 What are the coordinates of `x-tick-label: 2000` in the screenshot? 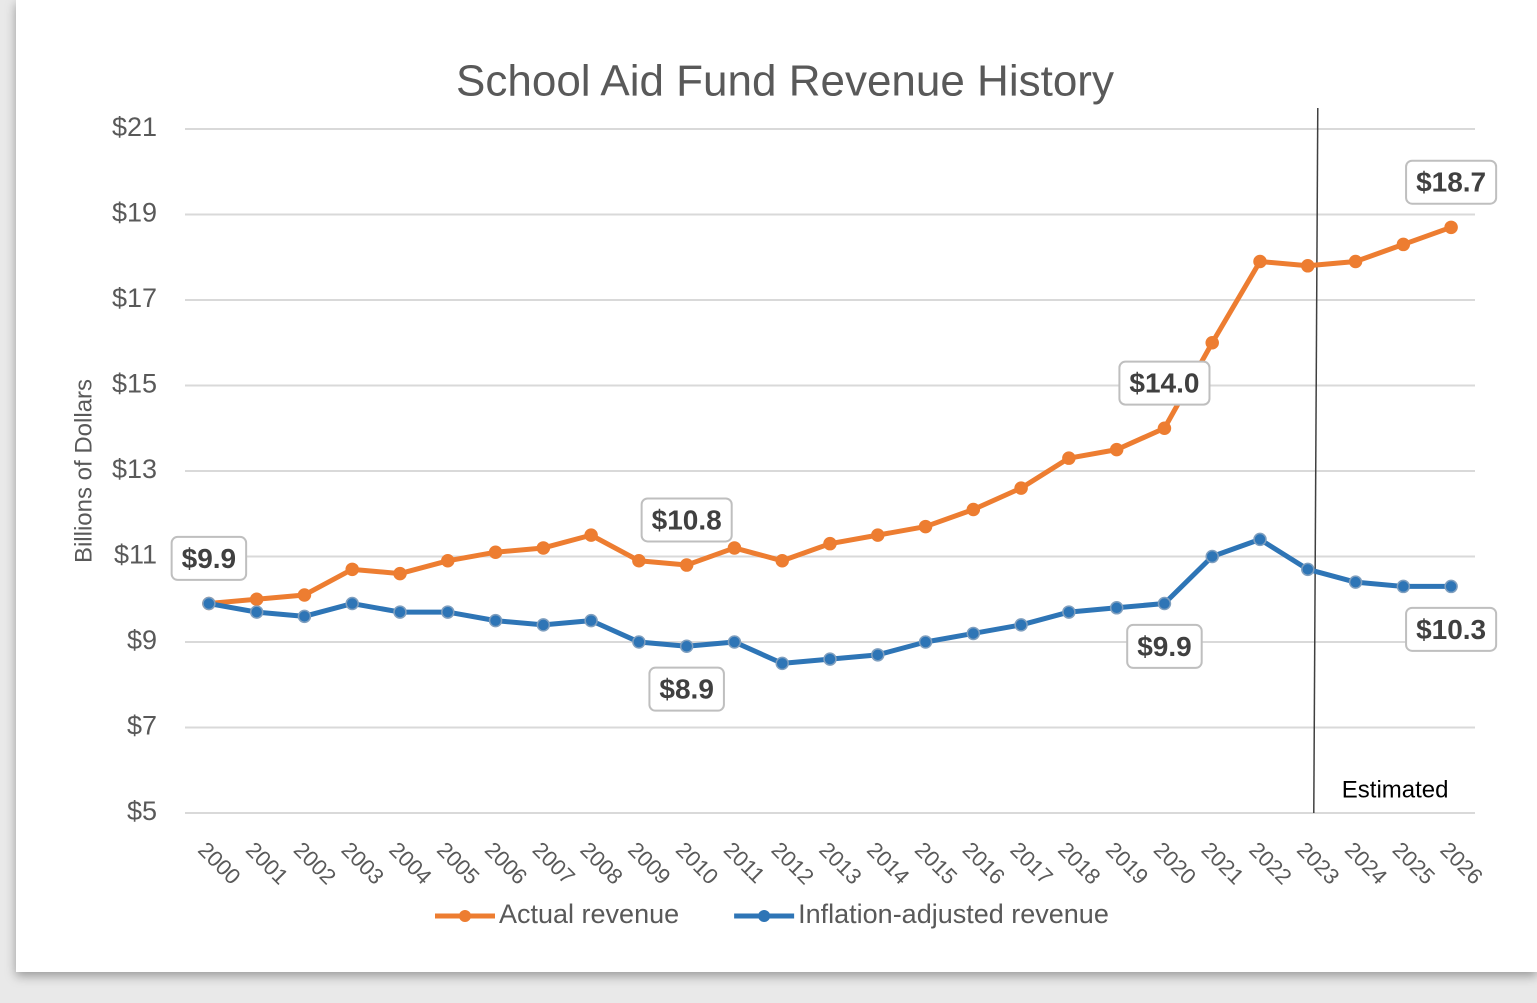 It's located at (219, 863).